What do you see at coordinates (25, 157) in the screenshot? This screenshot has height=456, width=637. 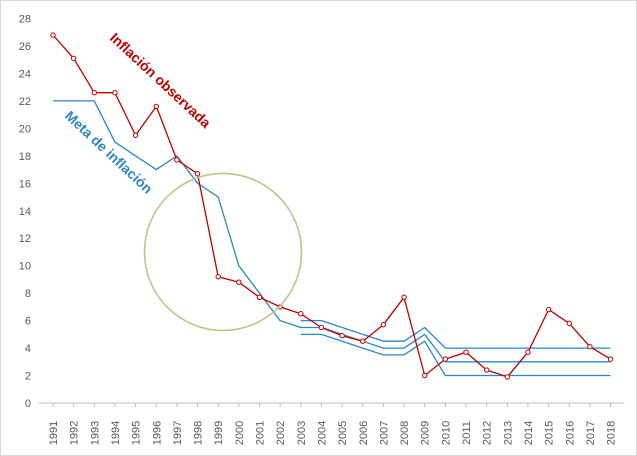 I see `y-tick-label: 18` at bounding box center [25, 157].